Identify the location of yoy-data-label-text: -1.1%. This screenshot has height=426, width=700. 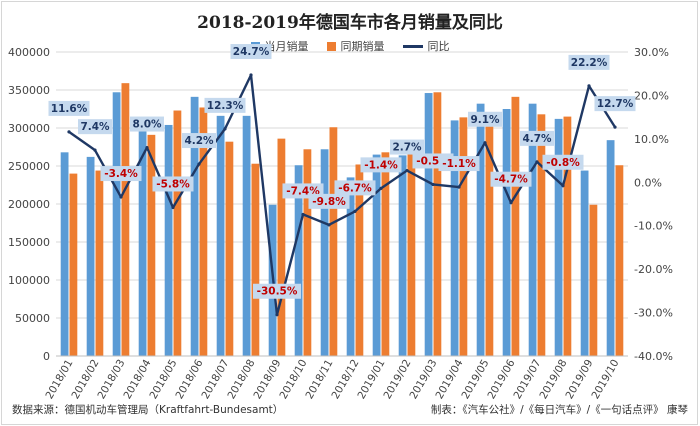
(459, 164).